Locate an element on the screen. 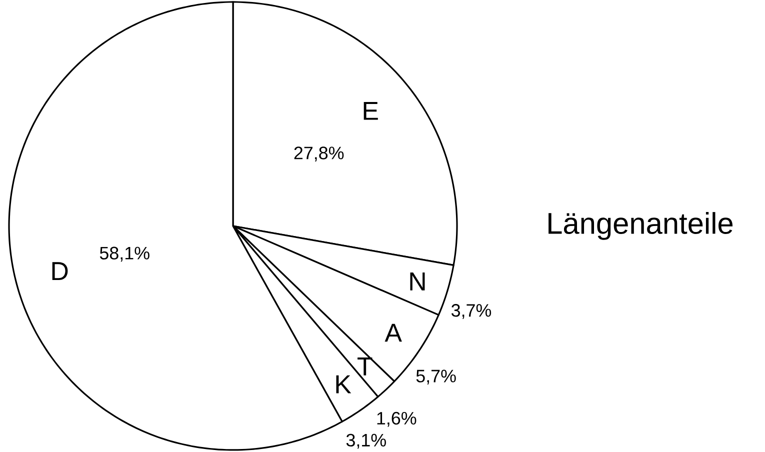  data-label: 5,7% is located at coordinates (436, 377).